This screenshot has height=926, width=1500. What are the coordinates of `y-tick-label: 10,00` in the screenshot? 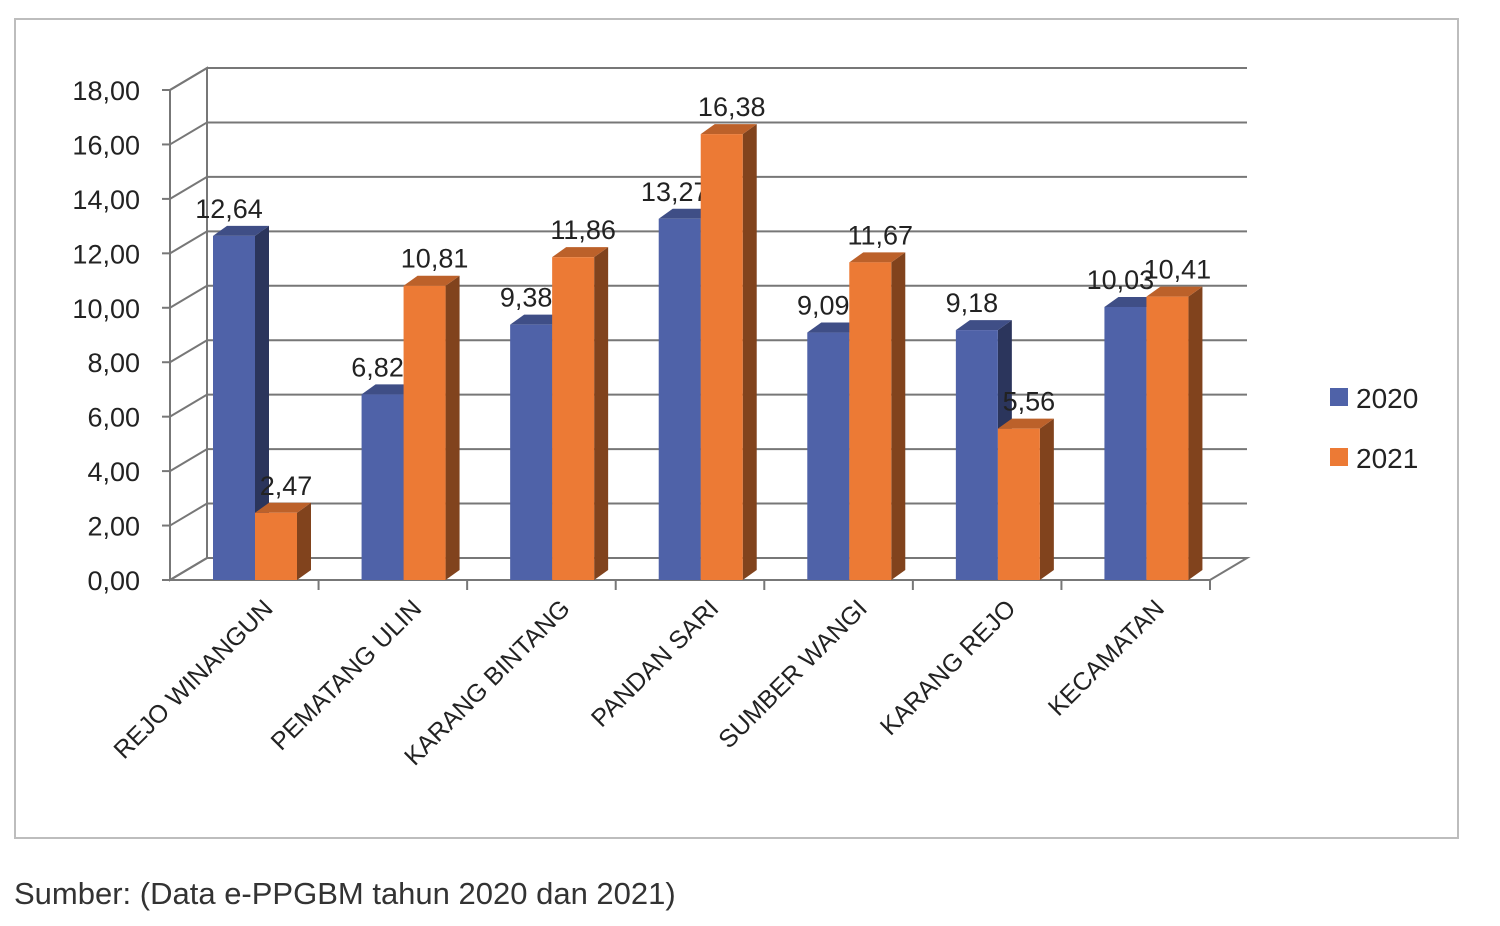 It's located at (106, 309).